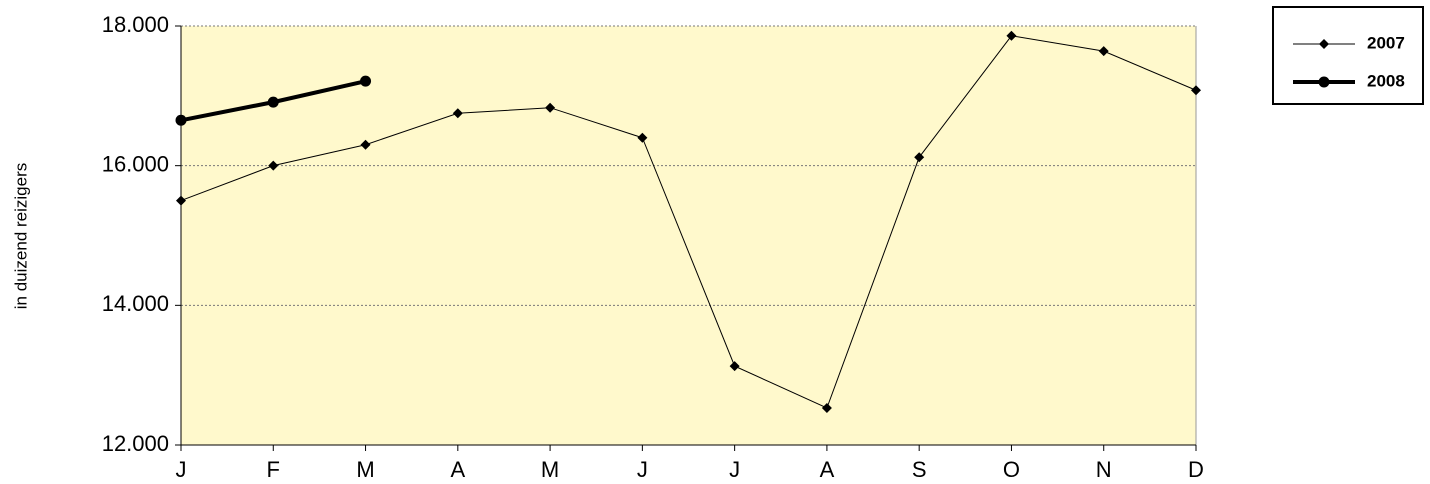 The image size is (1430, 484). What do you see at coordinates (1348, 55) in the screenshot?
I see `legend-box` at bounding box center [1348, 55].